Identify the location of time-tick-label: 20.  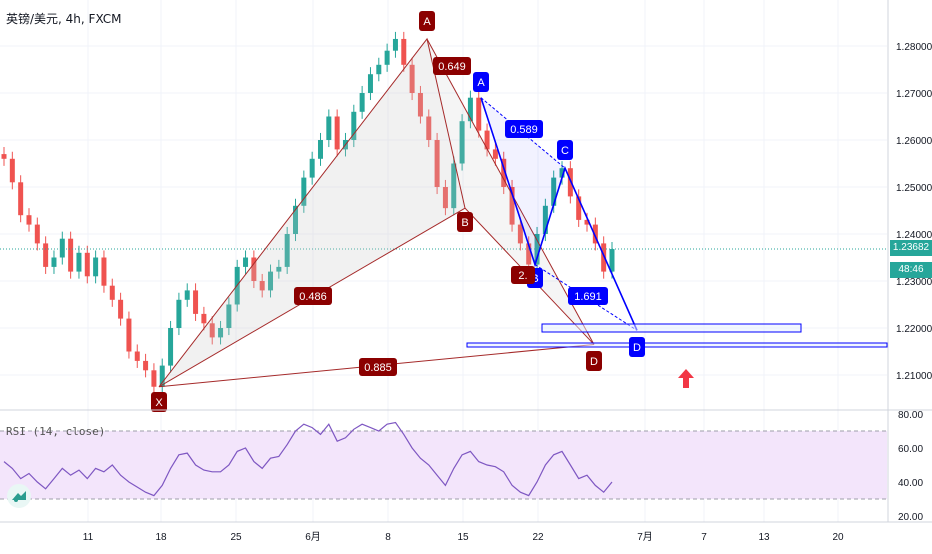
(838, 537).